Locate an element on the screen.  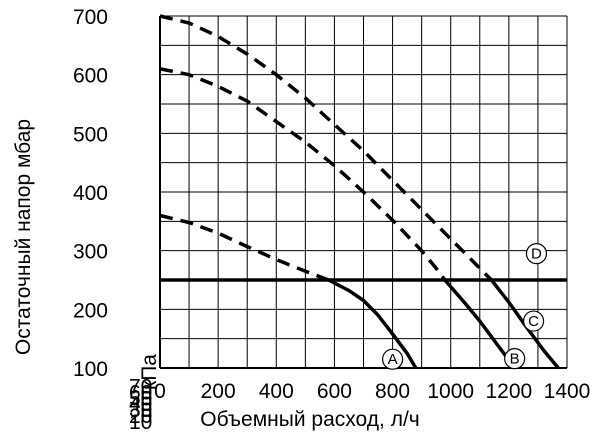
x-tick-label: 400 is located at coordinates (276, 391).